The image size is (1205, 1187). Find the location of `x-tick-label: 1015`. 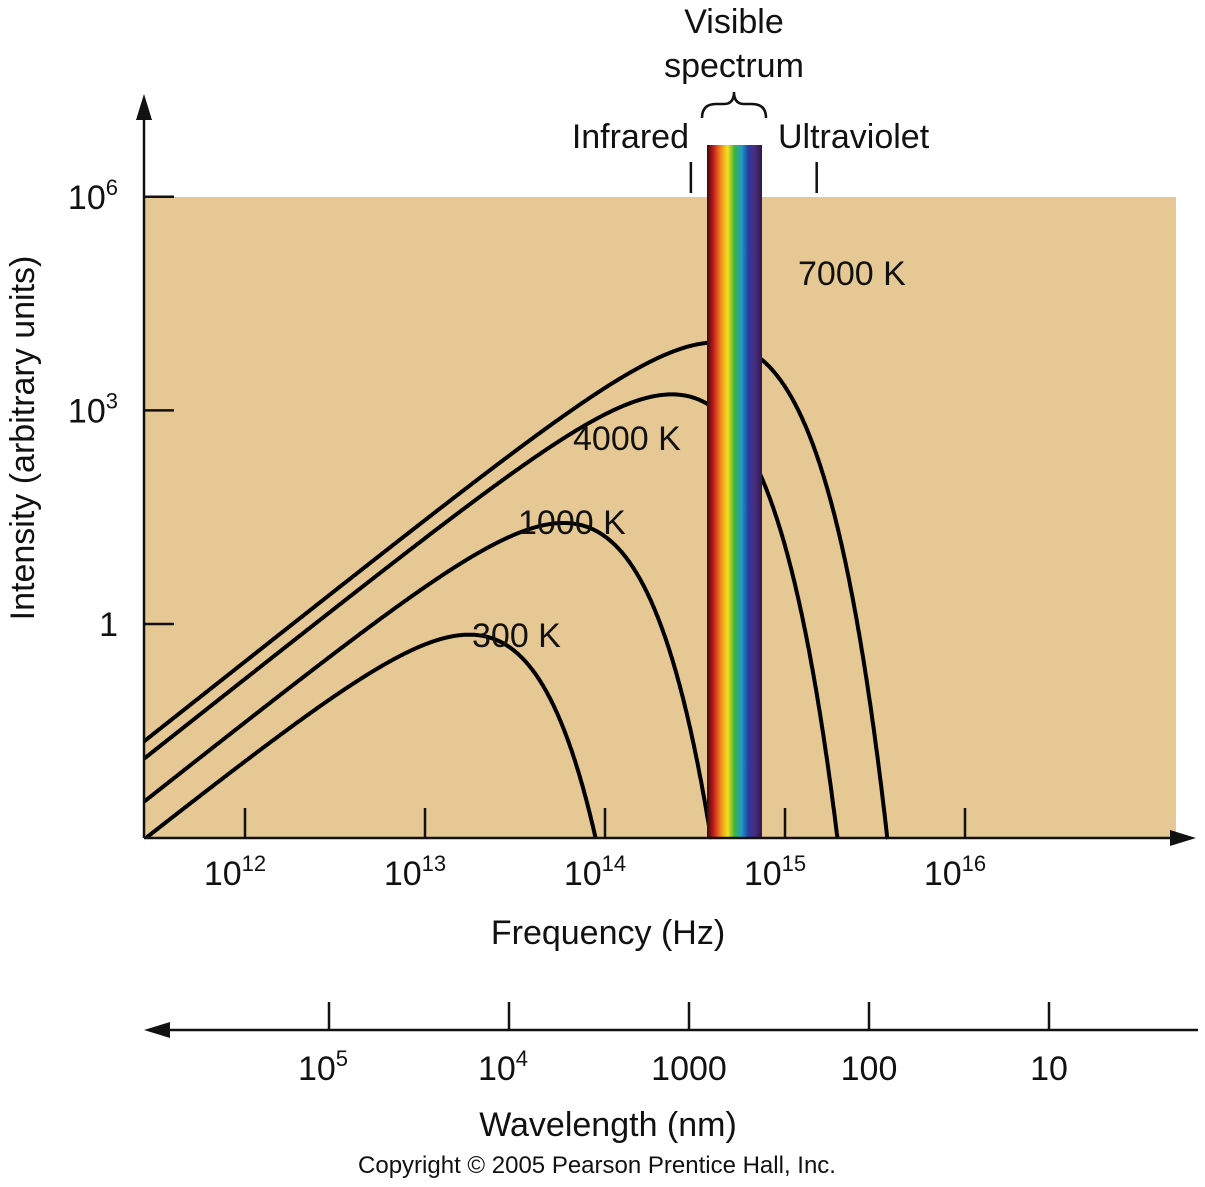

x-tick-label: 1015 is located at coordinates (775, 872).